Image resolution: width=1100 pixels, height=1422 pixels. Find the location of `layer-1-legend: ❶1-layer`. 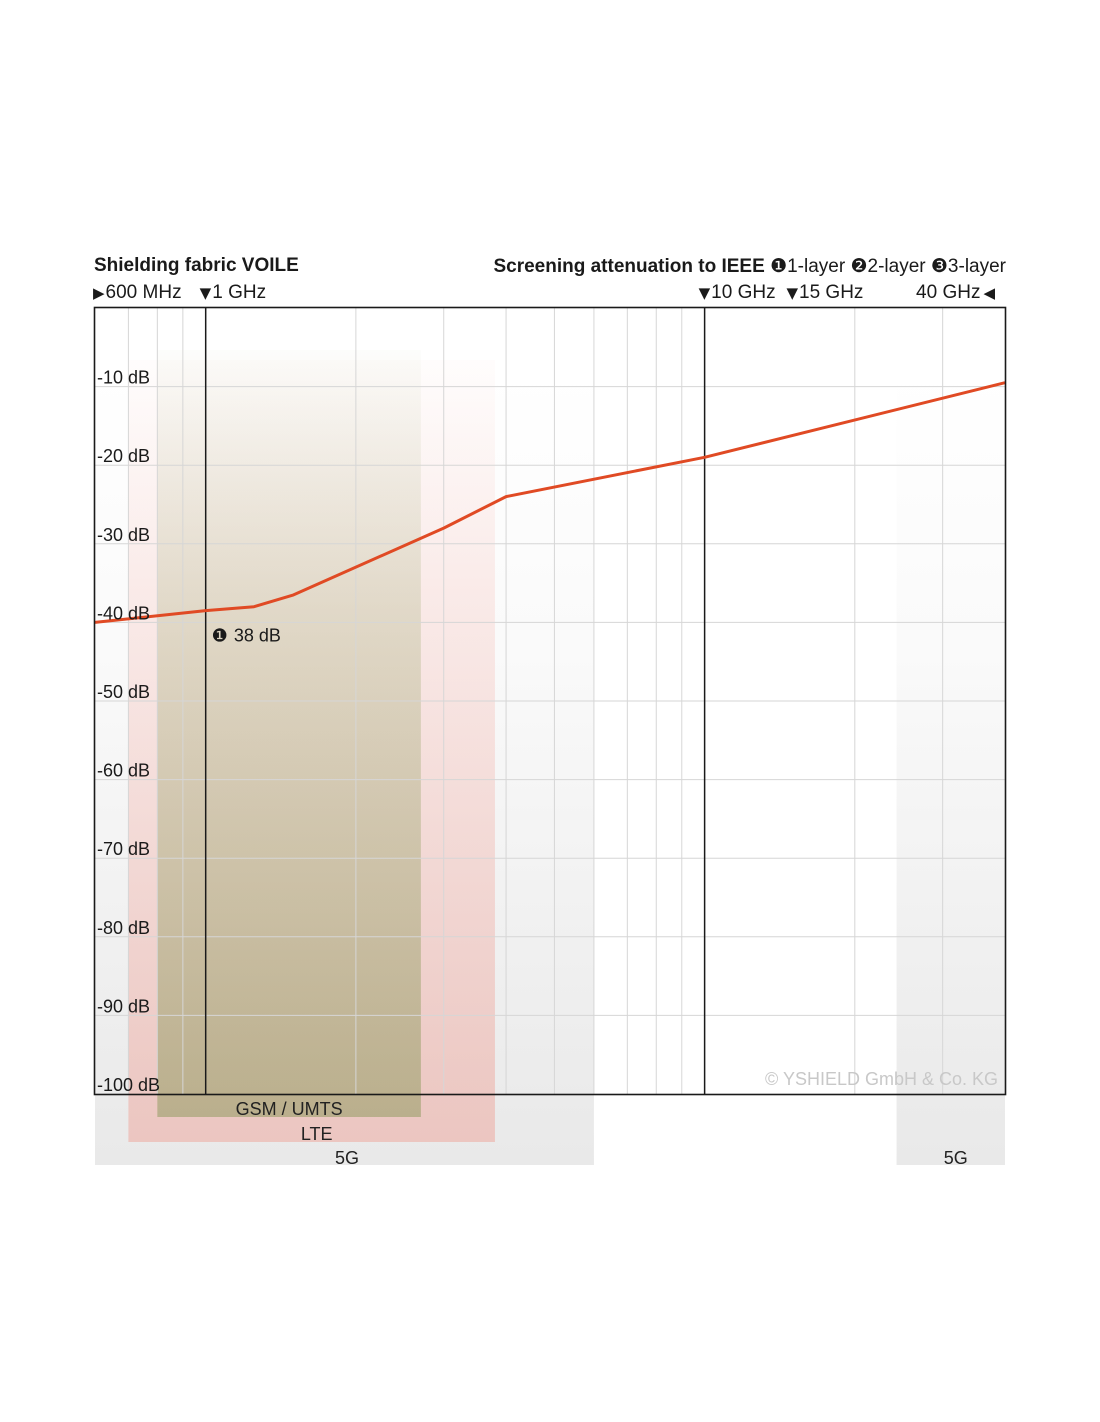

layer-1-legend: ❶1-layer is located at coordinates (807, 266).